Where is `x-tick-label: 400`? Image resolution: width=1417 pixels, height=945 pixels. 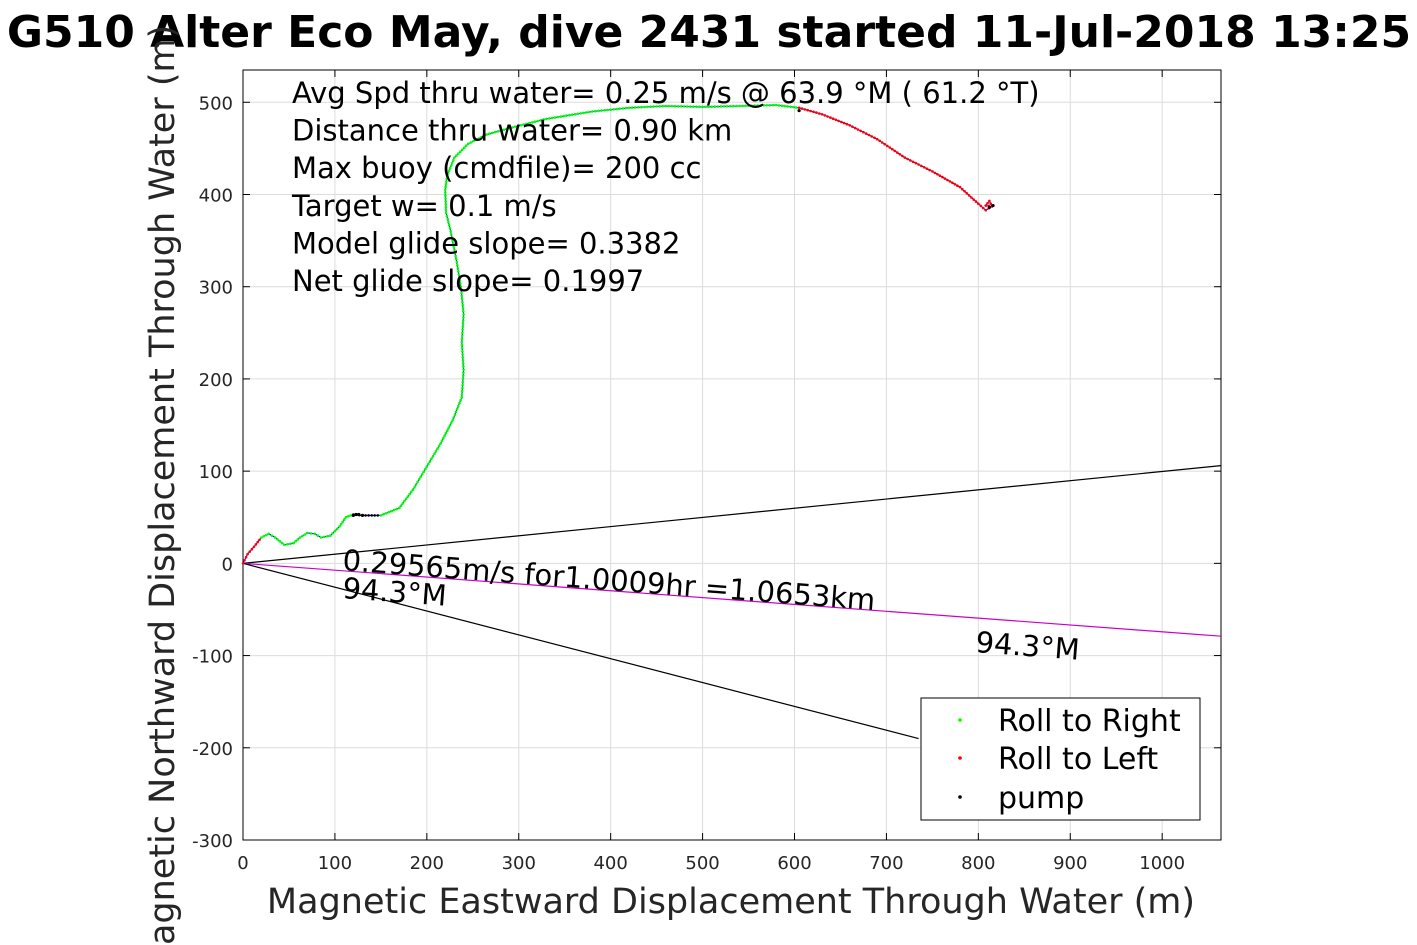
x-tick-label: 400 is located at coordinates (610, 863).